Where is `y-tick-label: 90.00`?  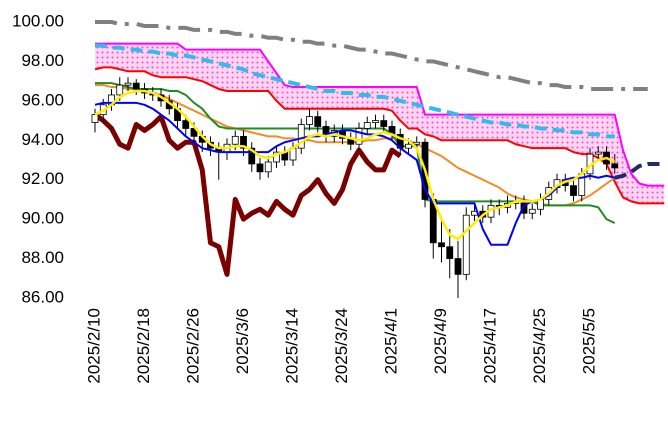
y-tick-label: 90.00 is located at coordinates (42, 218).